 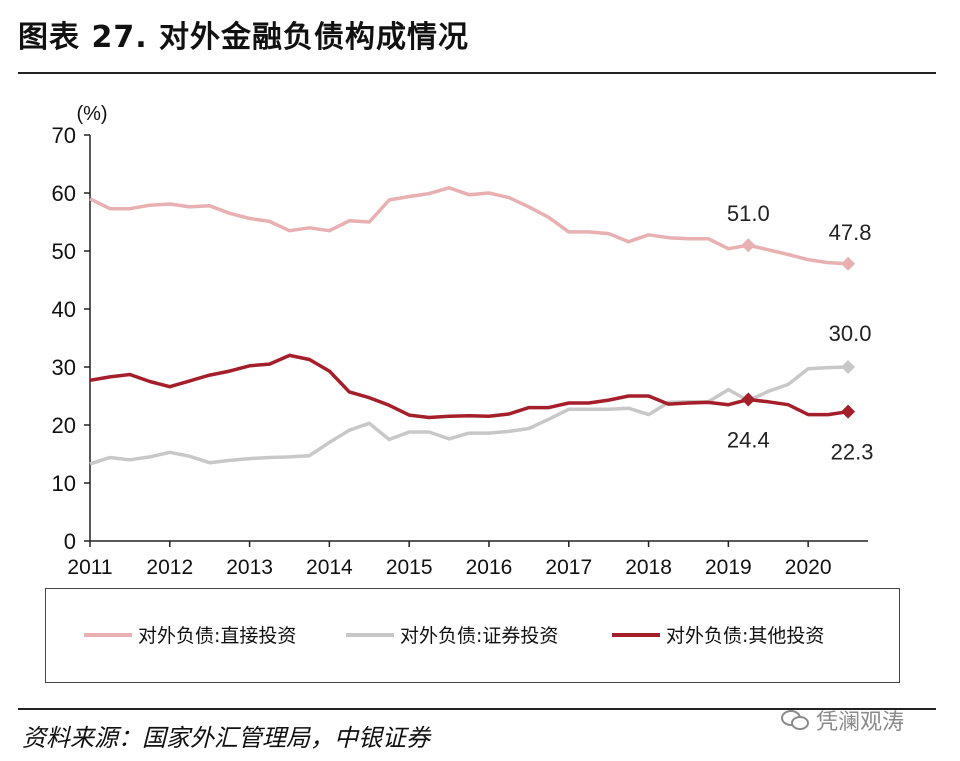 I want to click on legend-swatch-direct, so click(x=108, y=634).